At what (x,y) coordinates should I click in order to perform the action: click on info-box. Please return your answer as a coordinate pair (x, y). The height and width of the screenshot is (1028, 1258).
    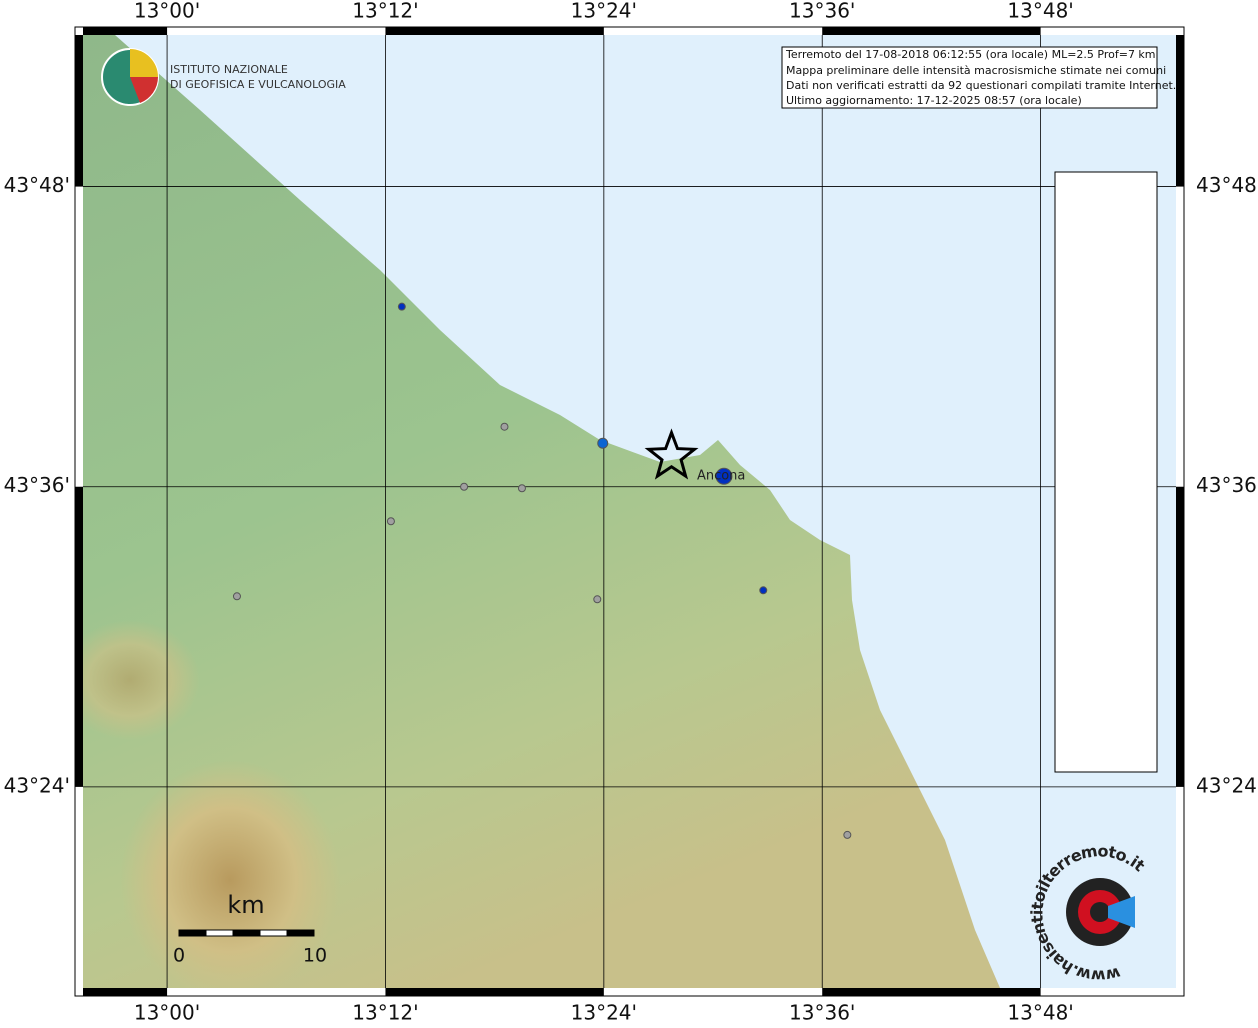
    Looking at the image, I should click on (969, 77).